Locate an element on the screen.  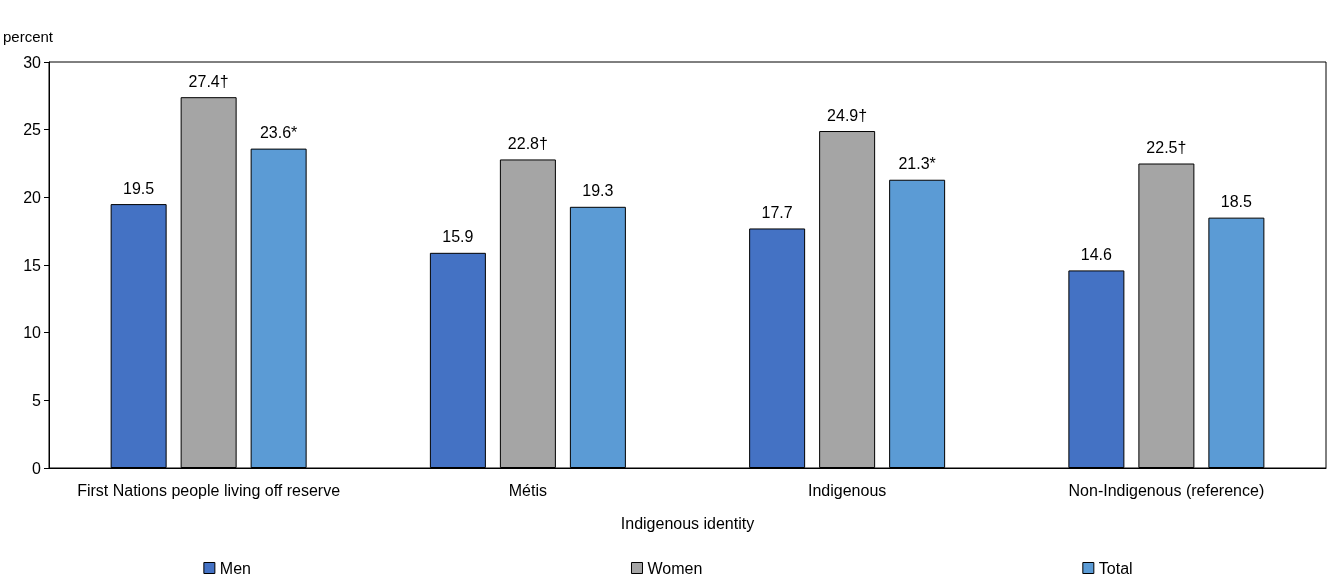
legend-label: Women is located at coordinates (675, 568).